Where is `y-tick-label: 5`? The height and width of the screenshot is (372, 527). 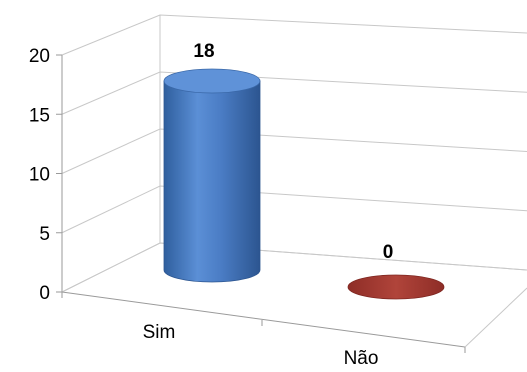
y-tick-label: 5 is located at coordinates (44, 234).